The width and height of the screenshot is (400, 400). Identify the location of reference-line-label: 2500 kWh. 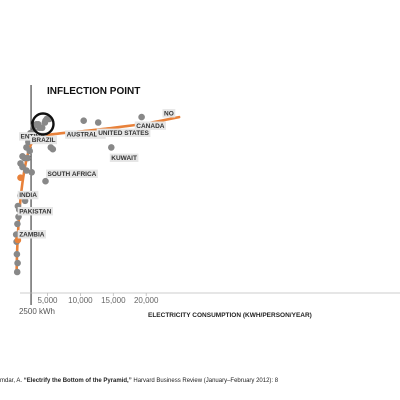
(37, 311).